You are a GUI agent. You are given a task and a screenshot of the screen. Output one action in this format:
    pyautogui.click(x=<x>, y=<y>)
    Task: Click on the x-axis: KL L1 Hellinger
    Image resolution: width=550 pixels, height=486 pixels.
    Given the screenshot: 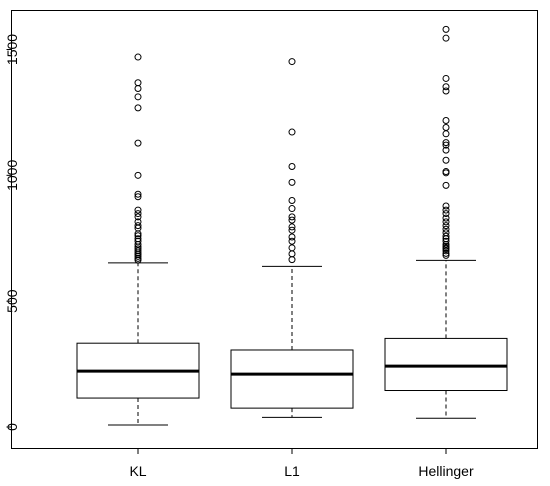 What is the action you would take?
    pyautogui.click(x=301, y=463)
    